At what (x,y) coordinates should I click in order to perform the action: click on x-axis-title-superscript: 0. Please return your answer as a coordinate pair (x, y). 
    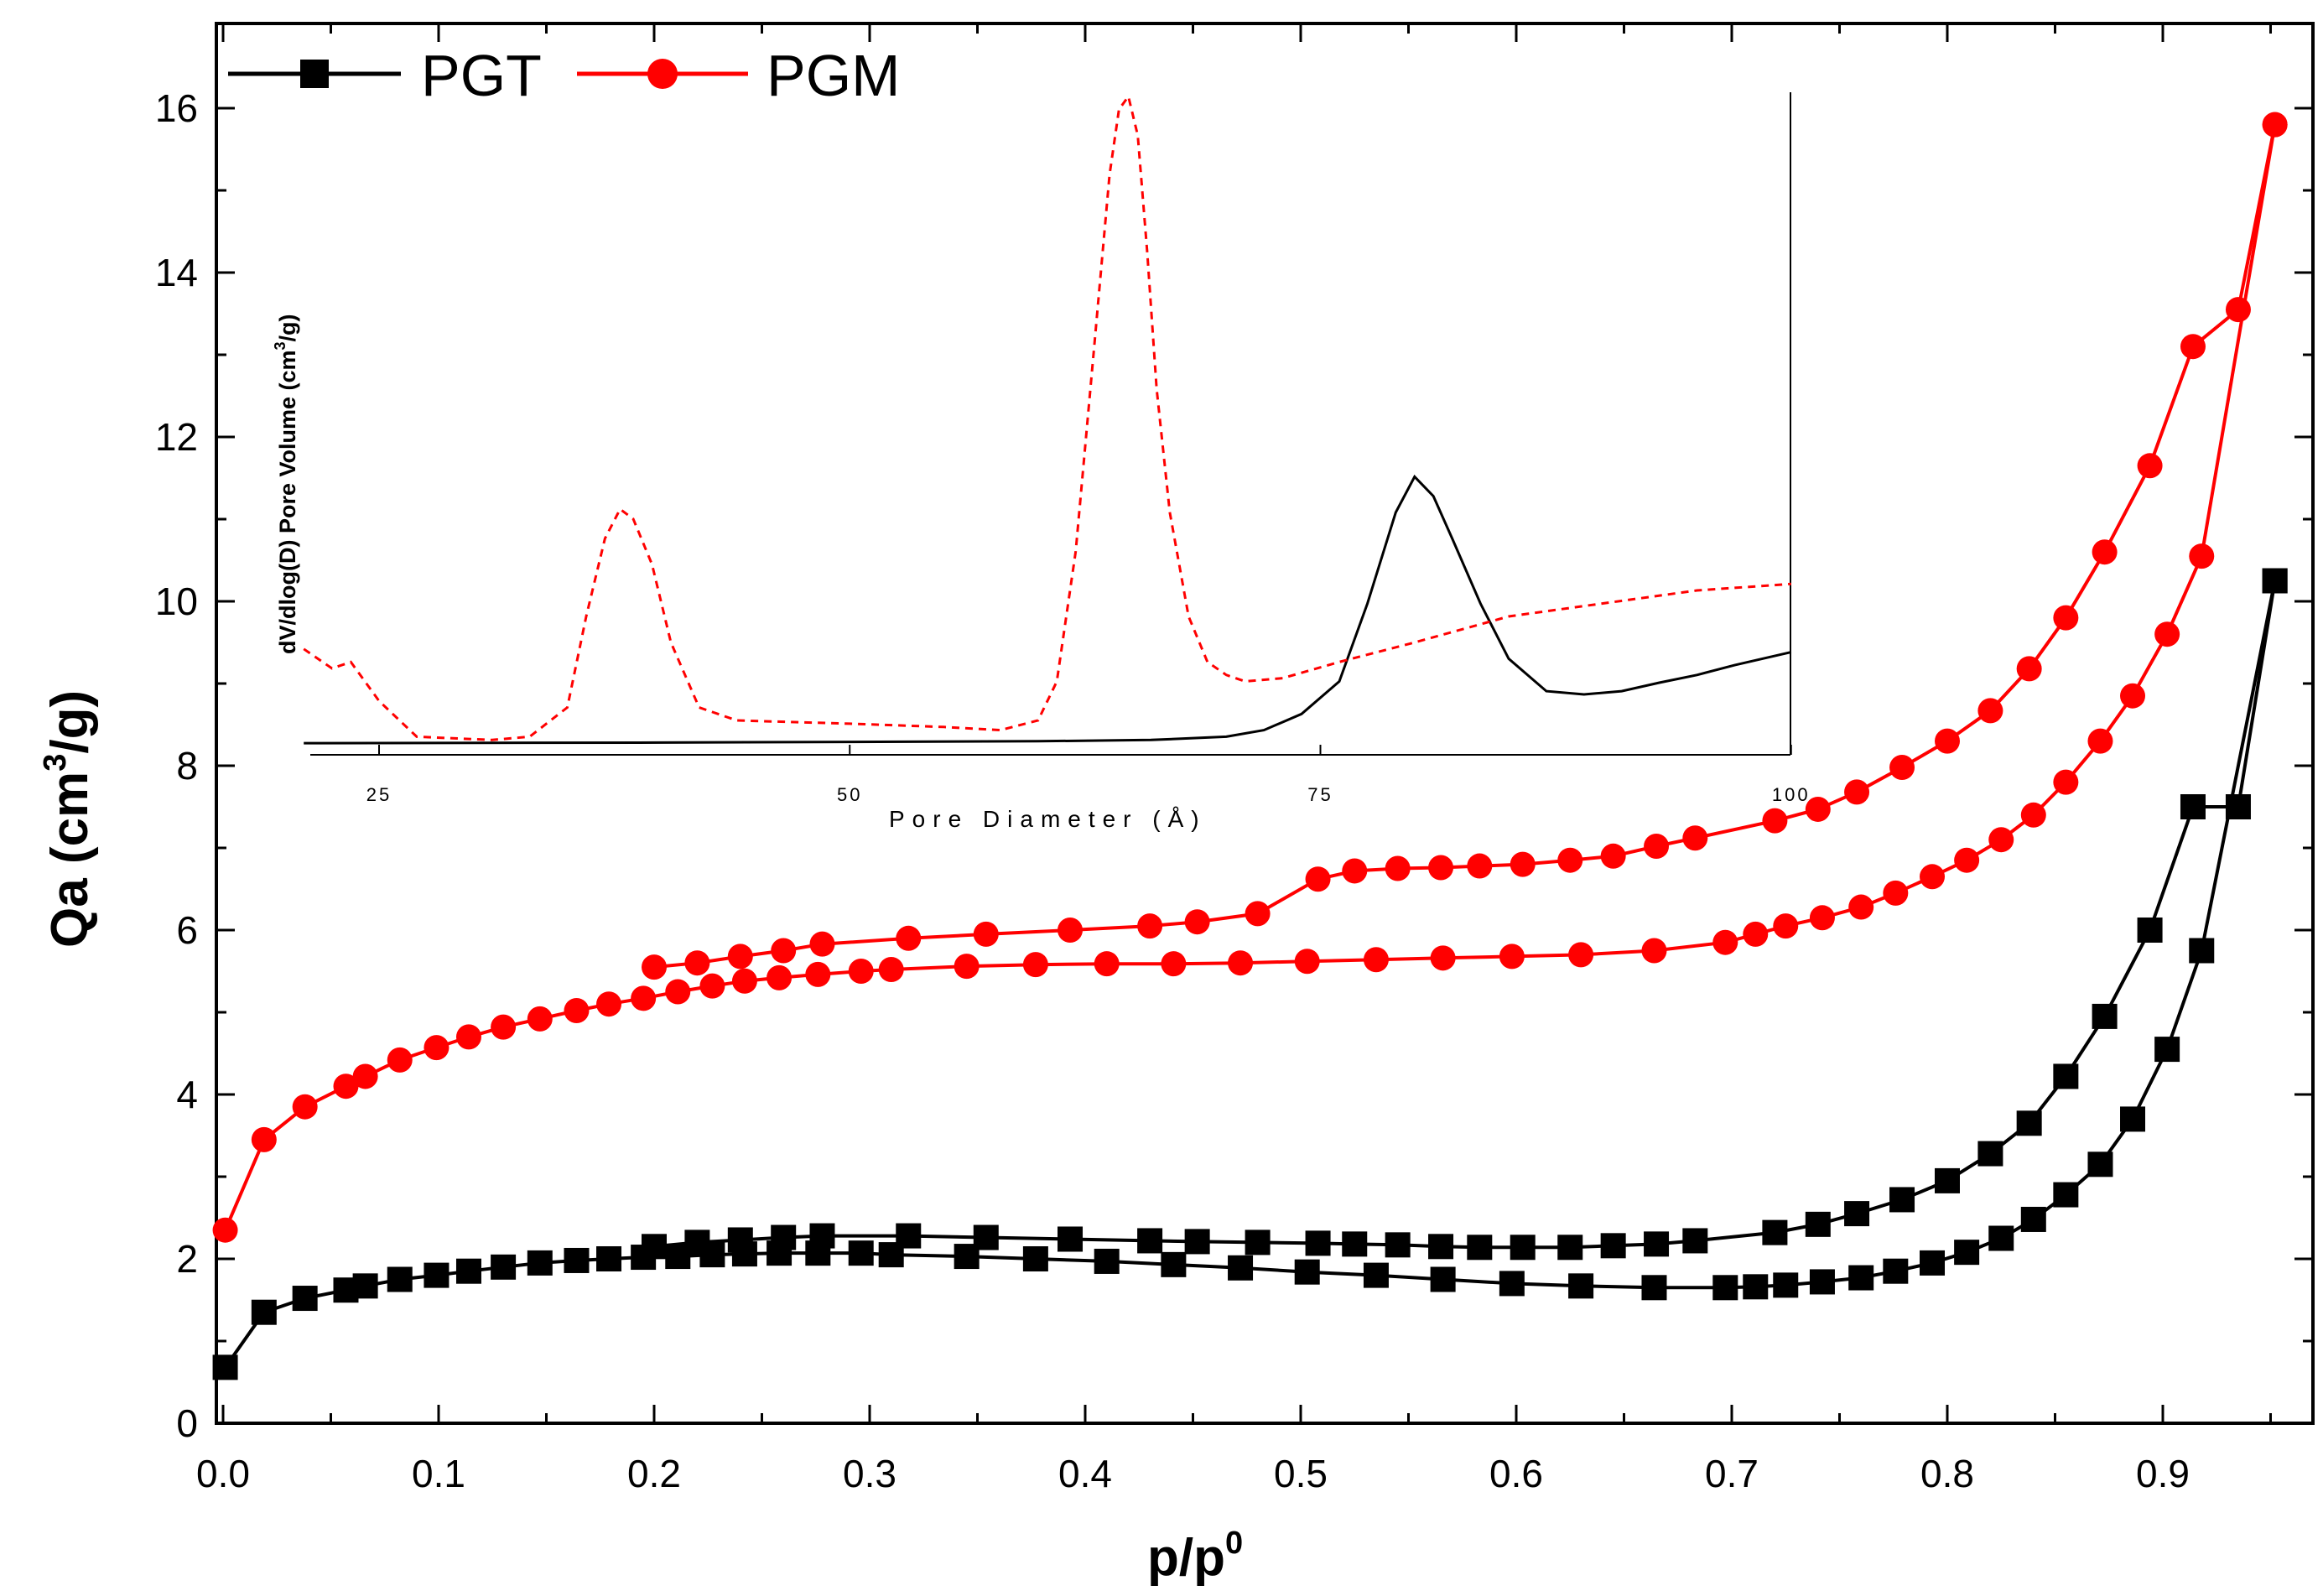
    Looking at the image, I should click on (1234, 1543).